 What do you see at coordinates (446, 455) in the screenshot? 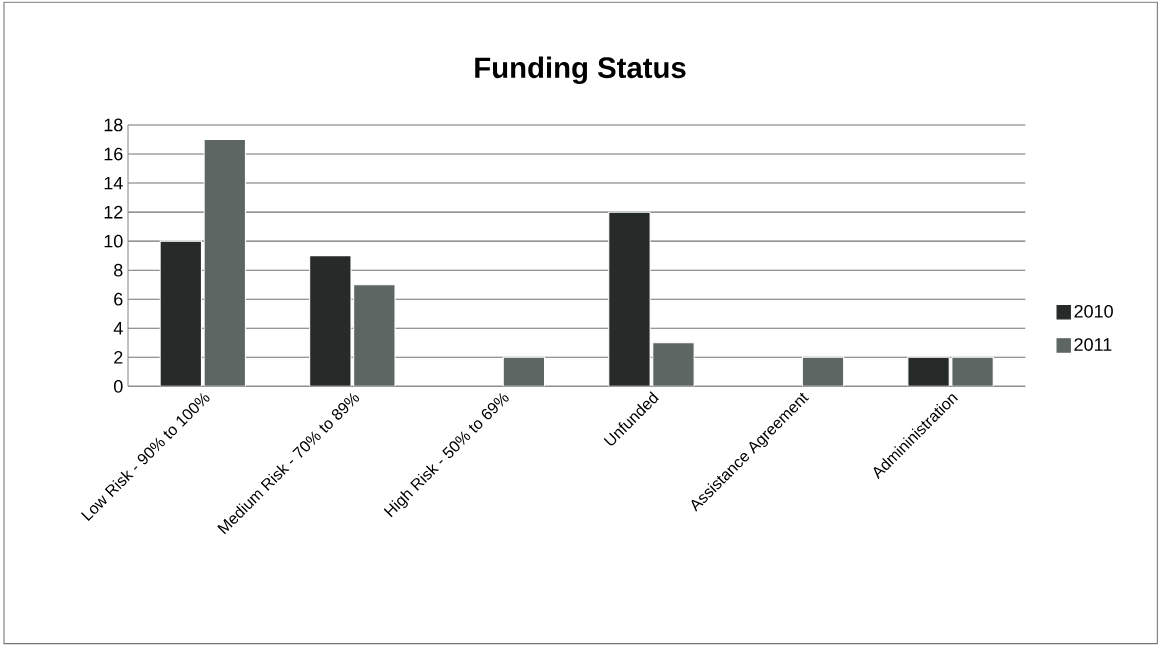
I see `x-tick-label: High Risk - 50% to 69%` at bounding box center [446, 455].